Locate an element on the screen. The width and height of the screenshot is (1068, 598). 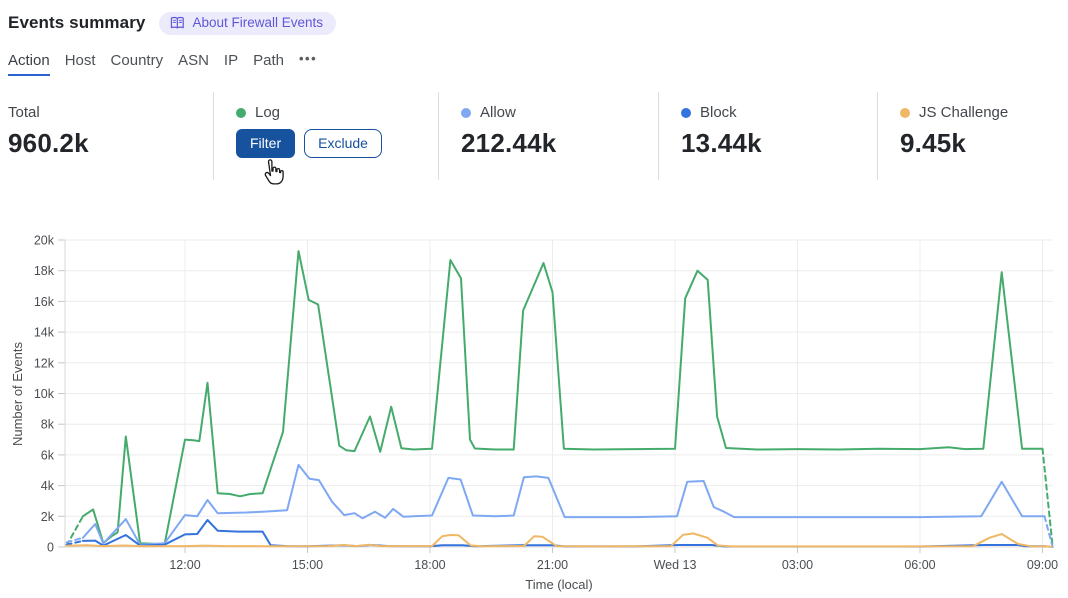
y-tick-label: 6k is located at coordinates (48, 455).